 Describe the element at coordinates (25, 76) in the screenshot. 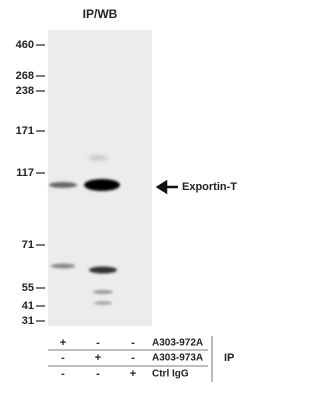

I see `marker-label: 268` at that location.